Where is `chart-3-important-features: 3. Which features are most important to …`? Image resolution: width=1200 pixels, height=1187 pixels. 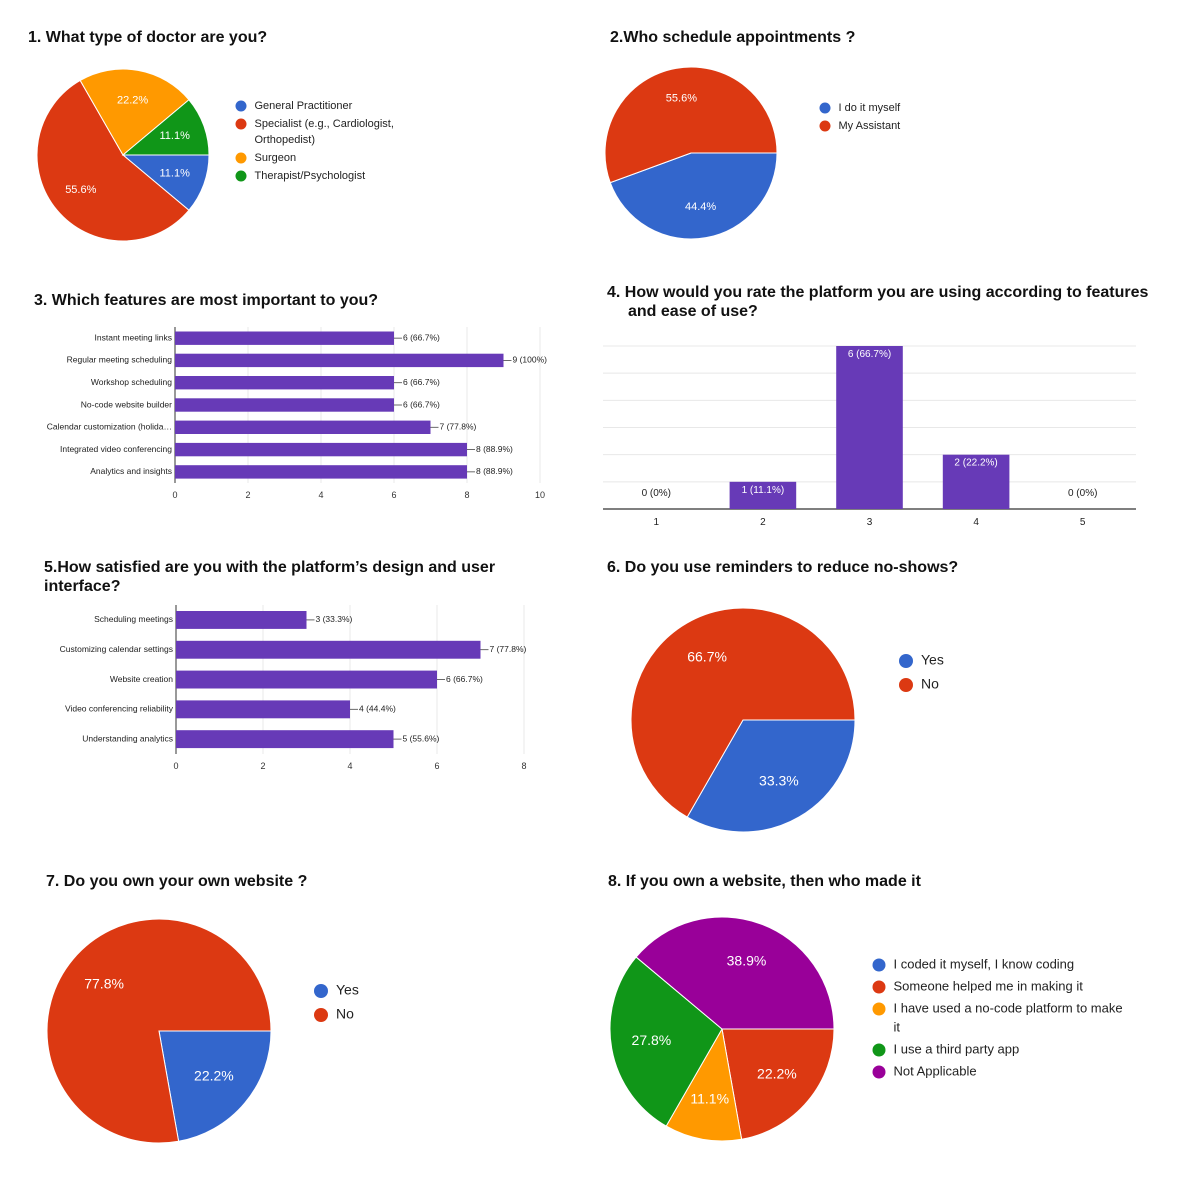 chart-3-important-features: 3. Which features are most important to … is located at coordinates (300, 400).